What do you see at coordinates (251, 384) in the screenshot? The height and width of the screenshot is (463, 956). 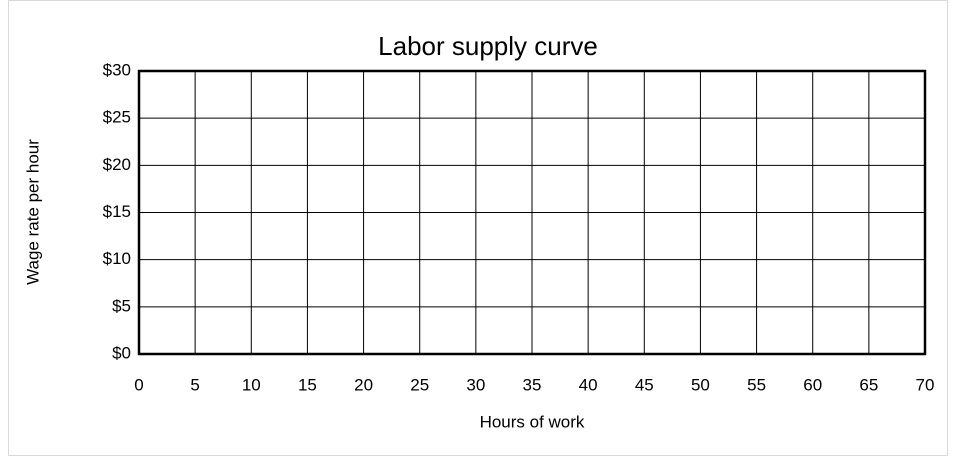 I see `x-tick-label: 10` at bounding box center [251, 384].